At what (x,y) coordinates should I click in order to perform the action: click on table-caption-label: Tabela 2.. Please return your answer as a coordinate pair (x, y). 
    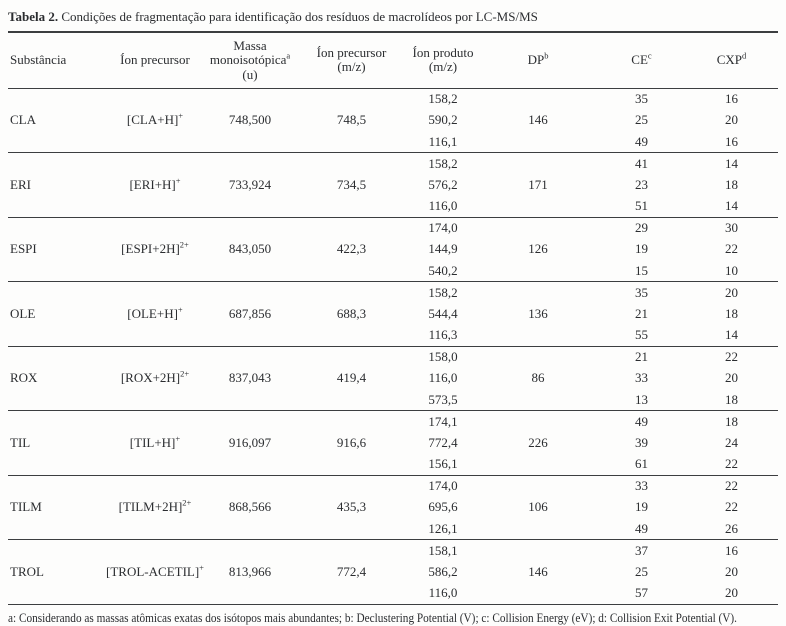
    Looking at the image, I should click on (33, 16).